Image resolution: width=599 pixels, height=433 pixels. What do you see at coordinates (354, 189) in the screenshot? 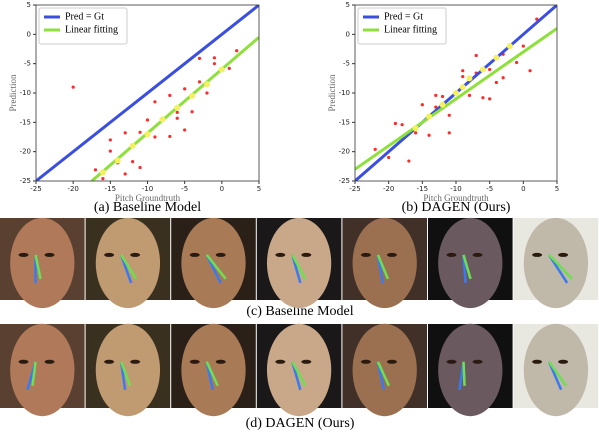
I see `x-tick-label: -25` at bounding box center [354, 189].